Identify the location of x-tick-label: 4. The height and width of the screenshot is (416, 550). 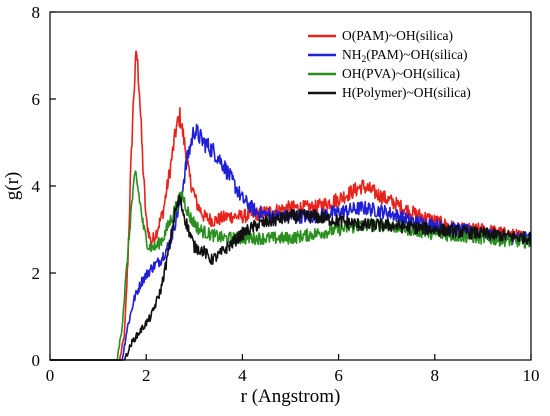
(242, 375).